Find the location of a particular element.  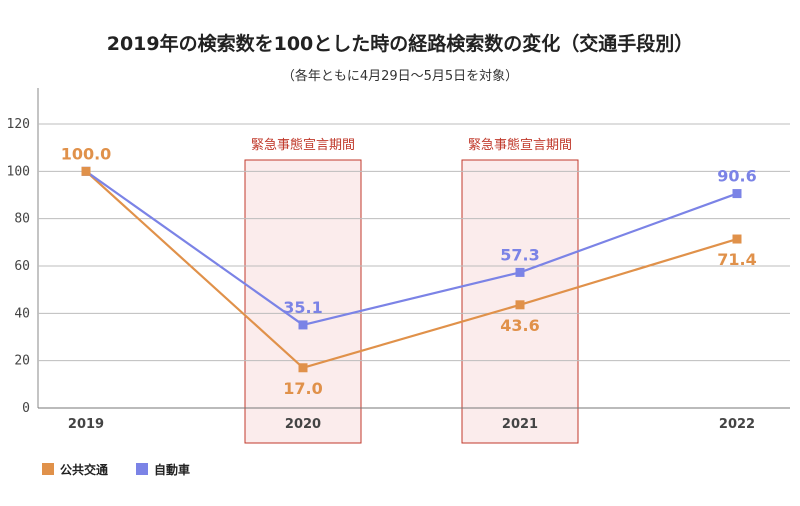

y-axis-ticks: 0 20 40 60 80 100 120 is located at coordinates (18, 266).